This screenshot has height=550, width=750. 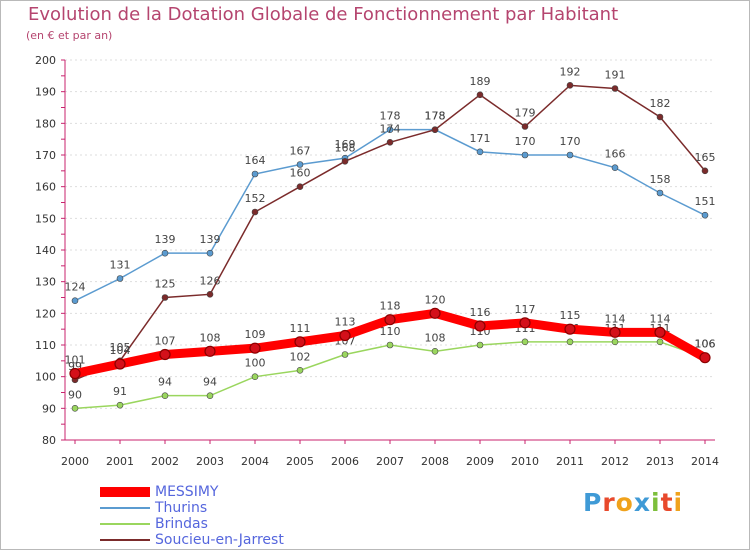 What do you see at coordinates (390, 306) in the screenshot?
I see `data-label: 118` at bounding box center [390, 306].